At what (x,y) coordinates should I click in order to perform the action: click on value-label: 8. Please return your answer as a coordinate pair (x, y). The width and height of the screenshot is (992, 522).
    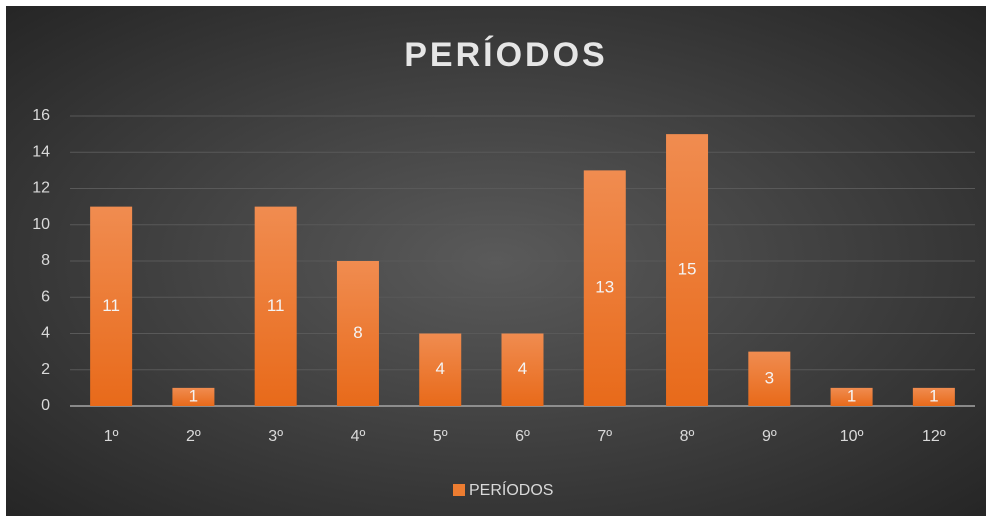
    Looking at the image, I should click on (357, 332).